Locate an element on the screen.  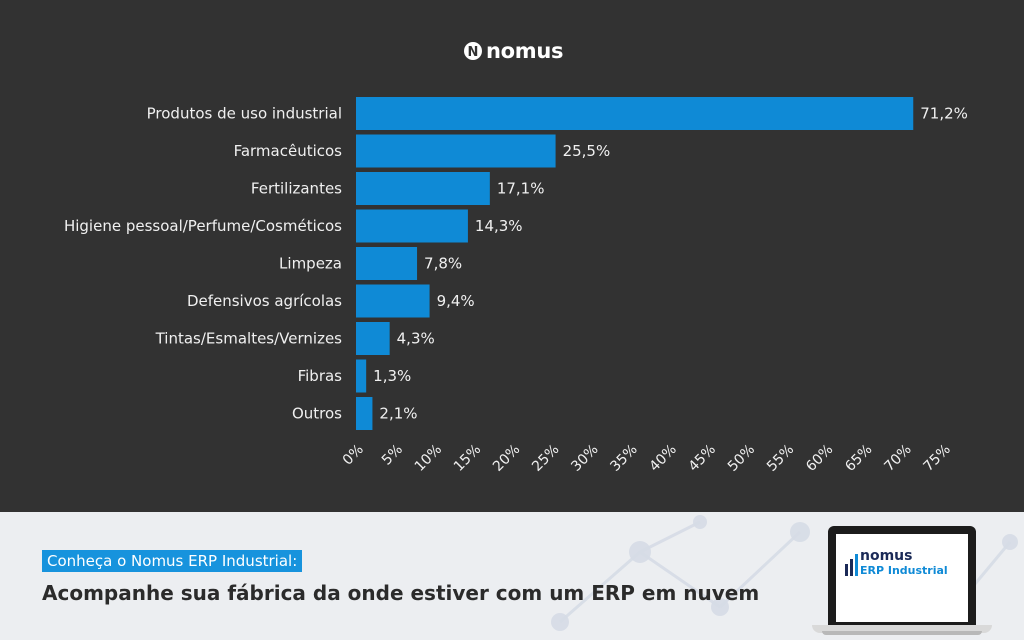
x-tick-label: 50% is located at coordinates (741, 458).